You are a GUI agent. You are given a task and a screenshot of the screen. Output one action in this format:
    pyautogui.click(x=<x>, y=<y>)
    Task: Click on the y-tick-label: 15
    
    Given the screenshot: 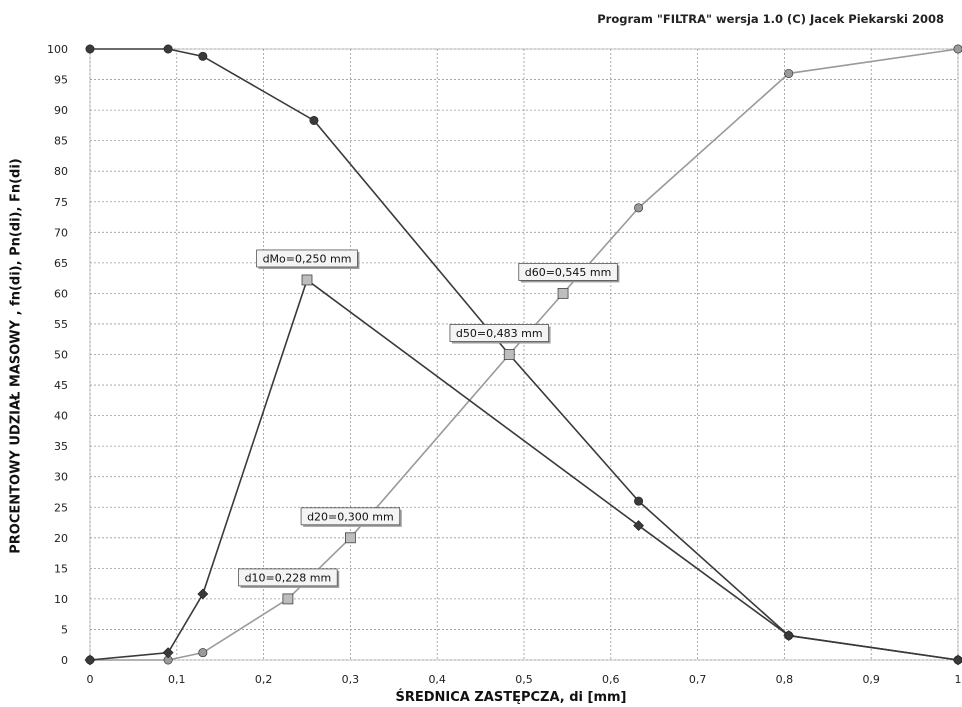 What is the action you would take?
    pyautogui.click(x=61, y=568)
    